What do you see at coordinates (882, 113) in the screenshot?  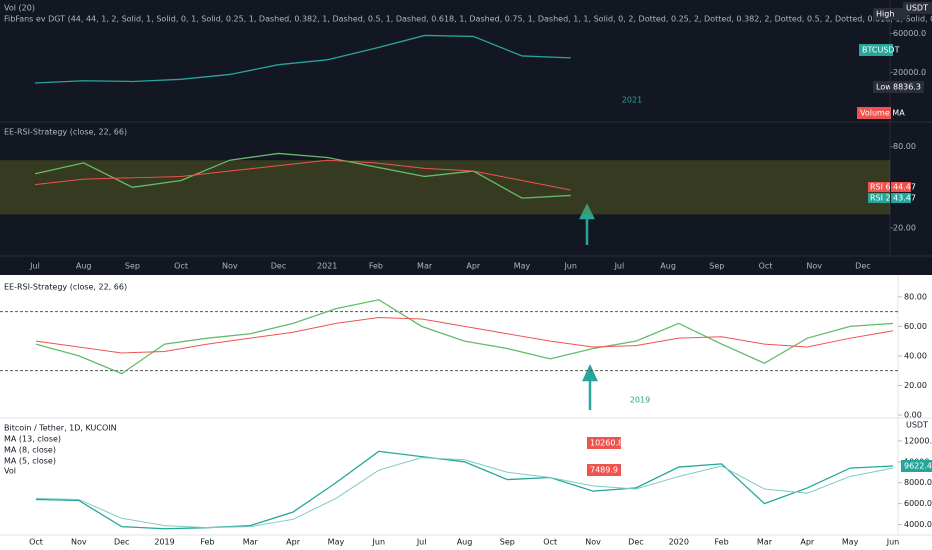 I see `price-tag-label: Volume MA` at bounding box center [882, 113].